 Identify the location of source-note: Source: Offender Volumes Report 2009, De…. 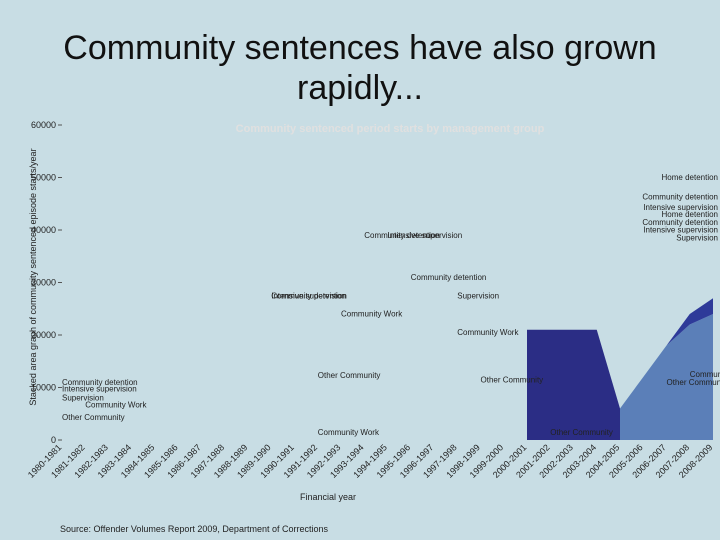
(194, 529).